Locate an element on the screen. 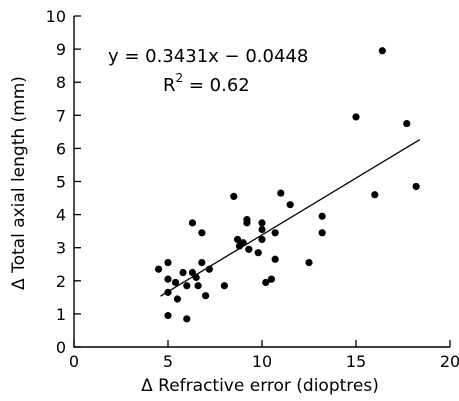  y-axis-title: Δ Total axial length (mm) is located at coordinates (19, 183).